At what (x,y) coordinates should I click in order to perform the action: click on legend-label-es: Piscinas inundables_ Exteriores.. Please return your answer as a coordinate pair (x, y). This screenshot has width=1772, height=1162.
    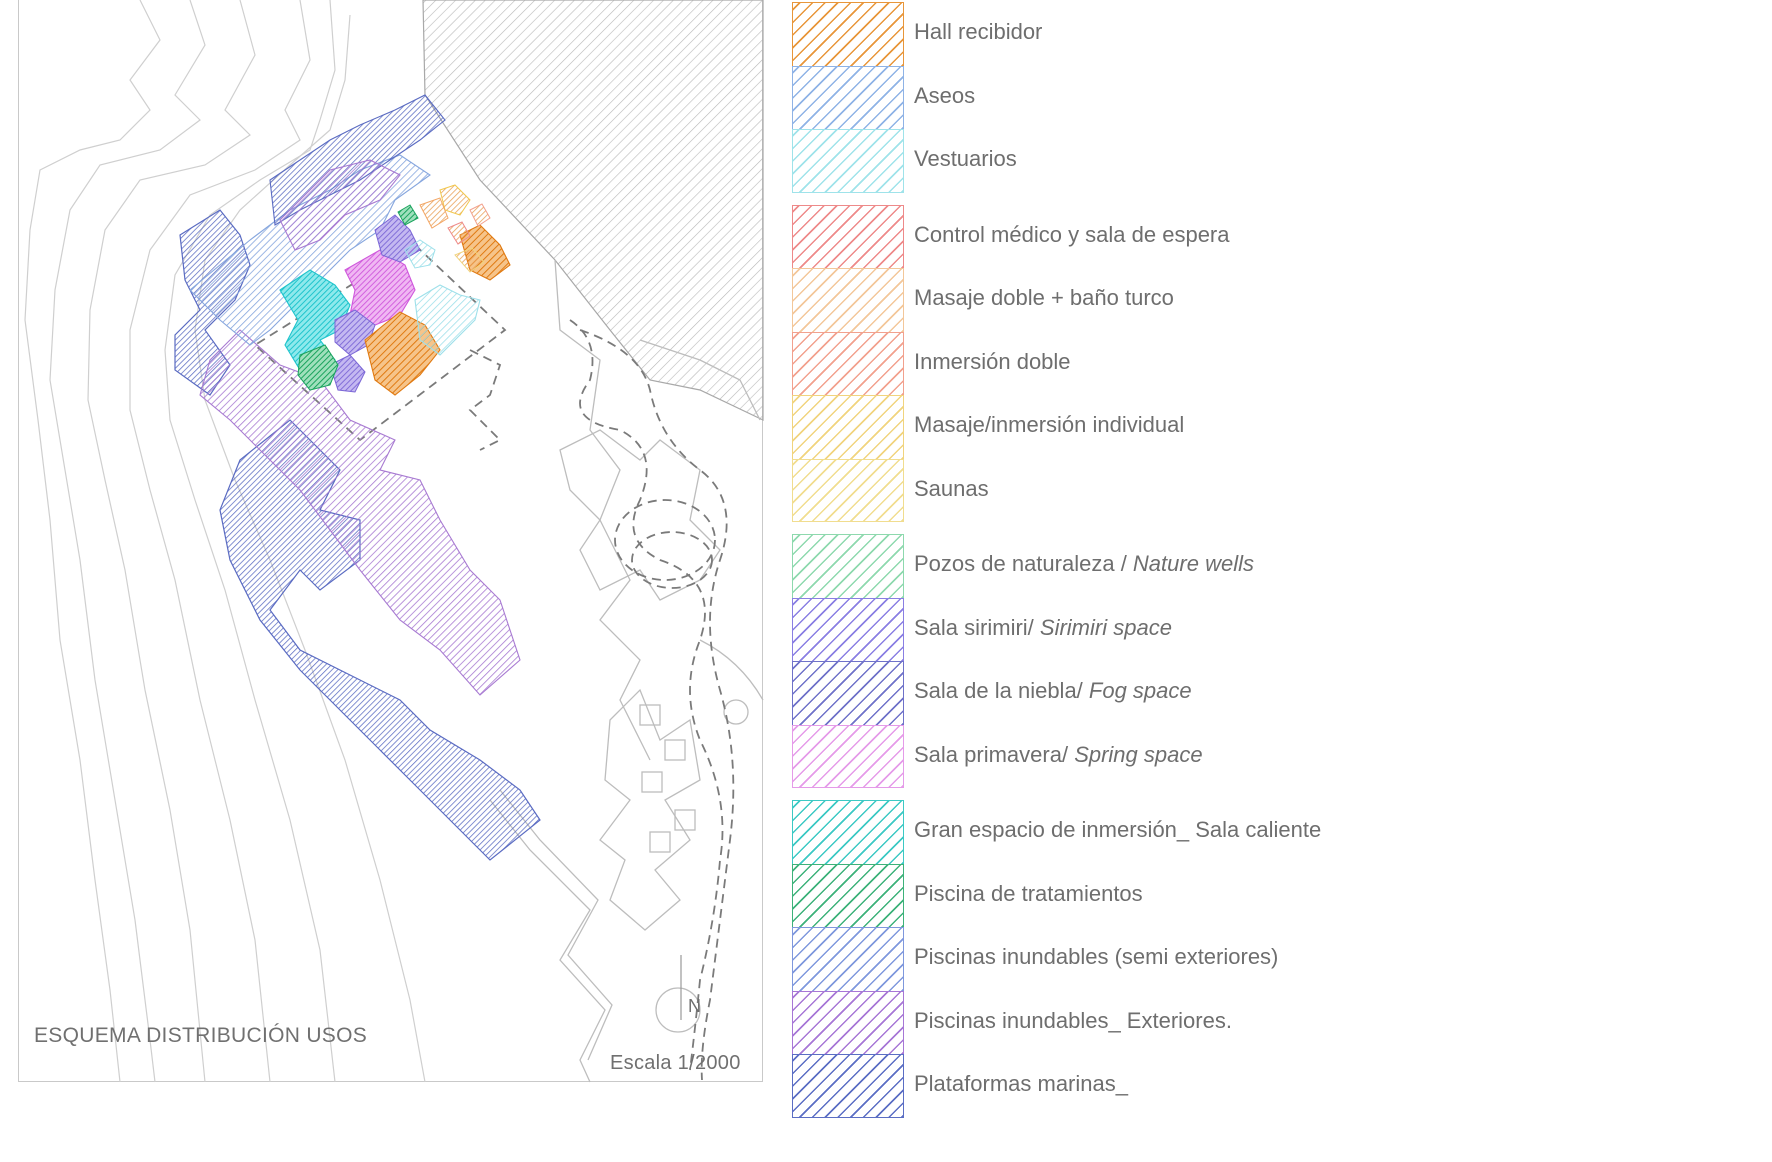
    Looking at the image, I should click on (1073, 1020).